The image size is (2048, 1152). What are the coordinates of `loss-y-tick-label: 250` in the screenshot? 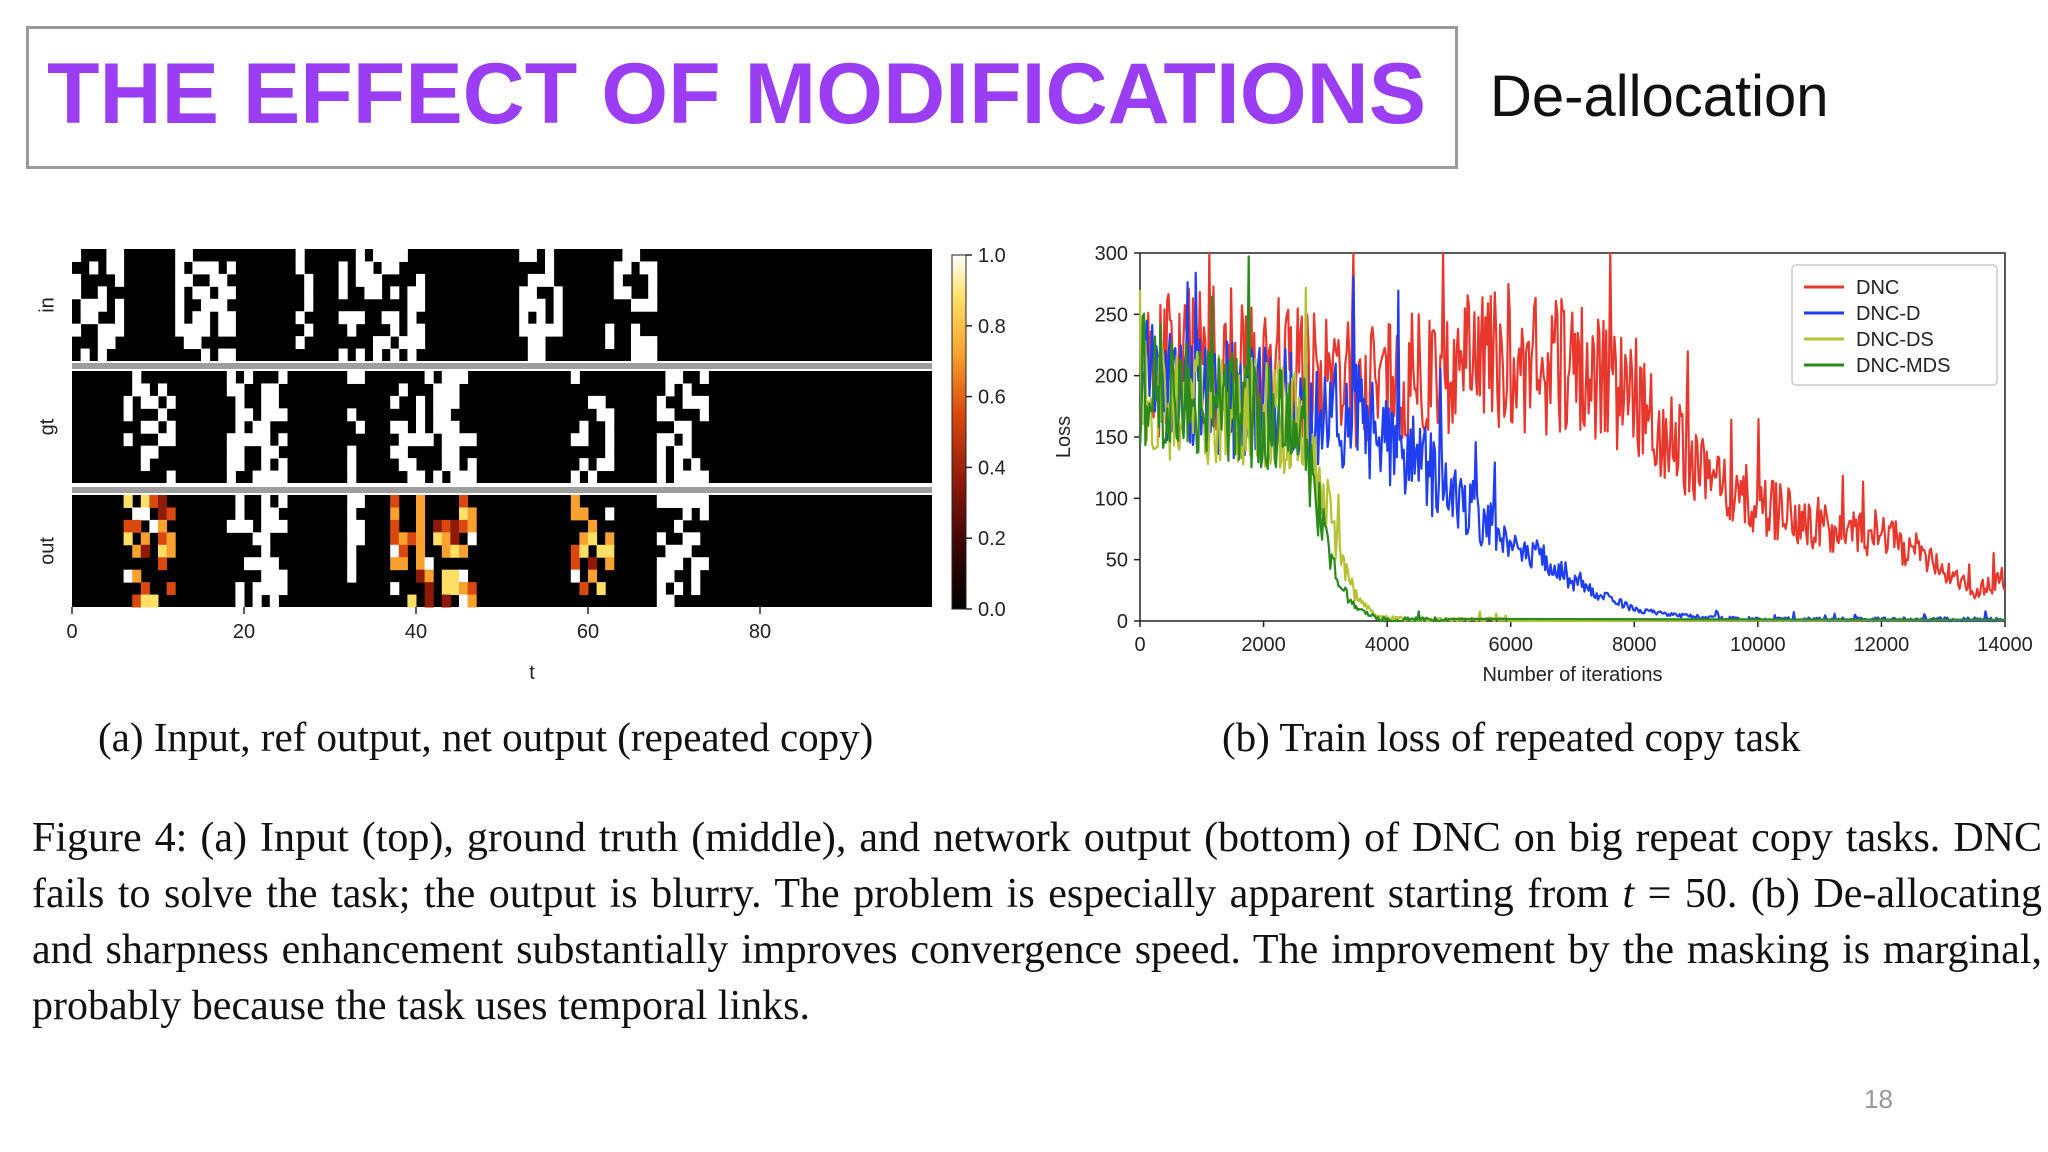 It's located at (1111, 315).